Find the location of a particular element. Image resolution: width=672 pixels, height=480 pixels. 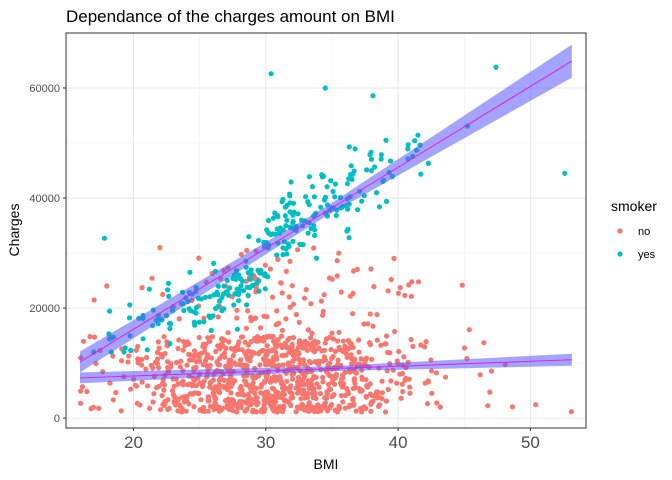

legend-label-yes: yes is located at coordinates (647, 255).